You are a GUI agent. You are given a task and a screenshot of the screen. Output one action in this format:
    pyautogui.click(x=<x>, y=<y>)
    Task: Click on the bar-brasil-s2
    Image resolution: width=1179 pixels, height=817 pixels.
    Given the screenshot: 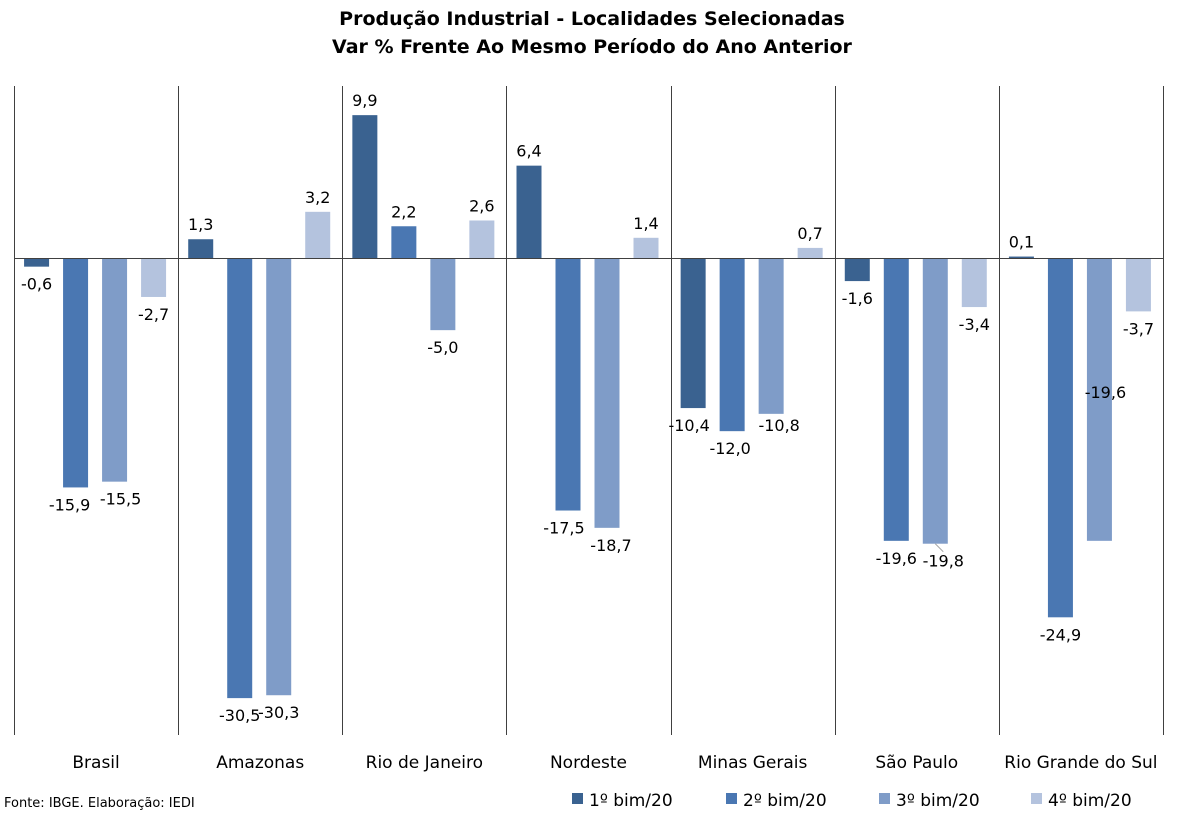 What is the action you would take?
    pyautogui.click(x=76, y=373)
    